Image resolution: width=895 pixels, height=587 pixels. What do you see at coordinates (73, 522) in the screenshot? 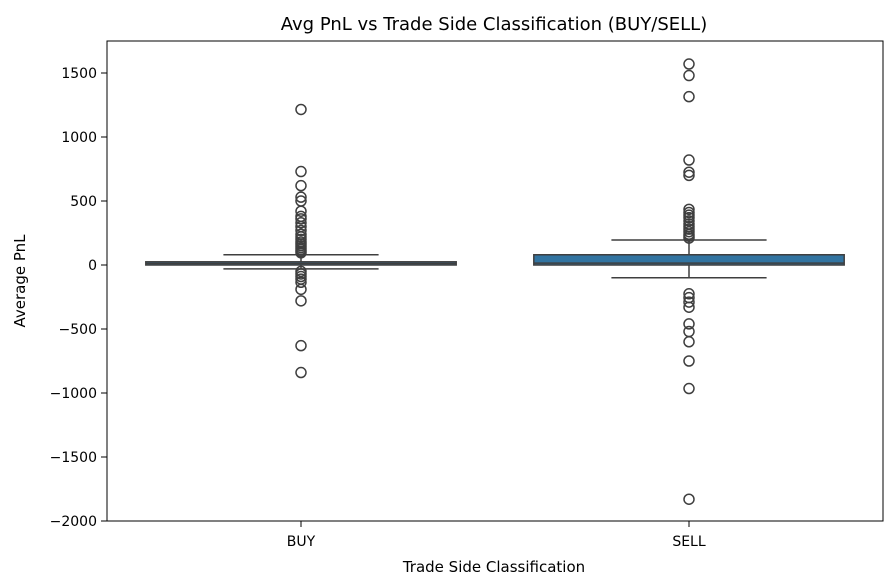
I see `y-tick-label: −2000` at bounding box center [73, 522].